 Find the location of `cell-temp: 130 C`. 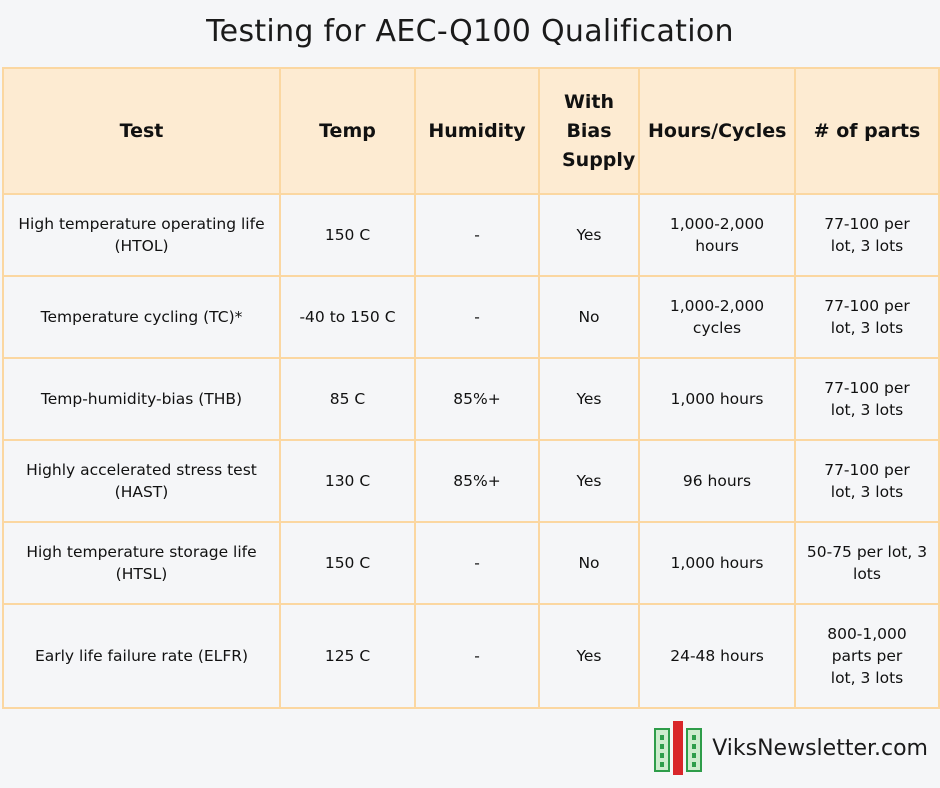

cell-temp: 130 C is located at coordinates (347, 481).